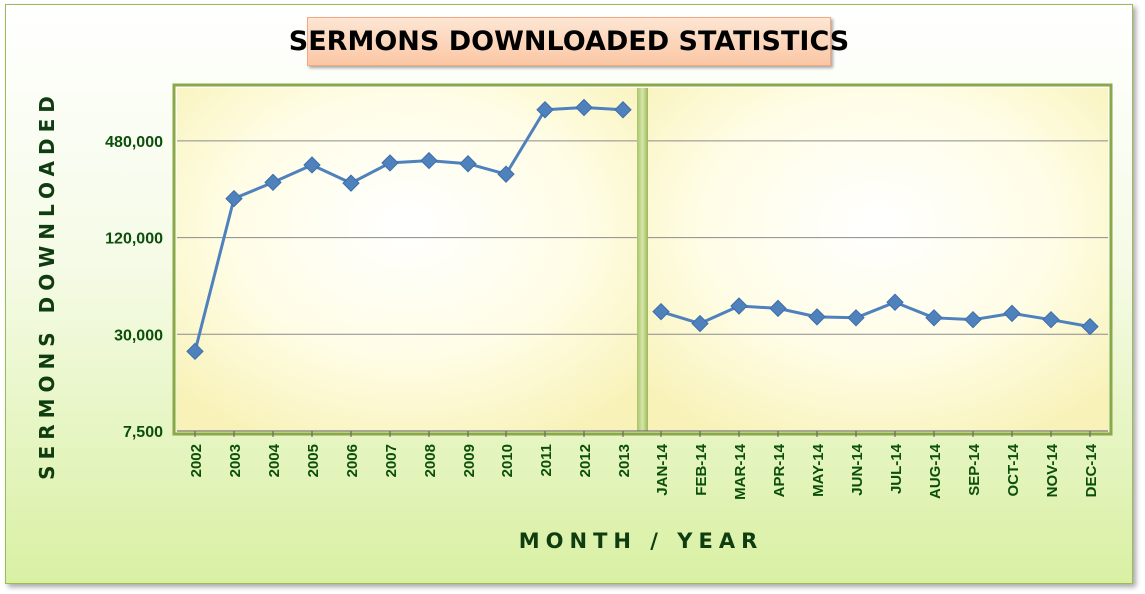  What do you see at coordinates (1091, 470) in the screenshot?
I see `x-tick-label: DEC-14` at bounding box center [1091, 470].